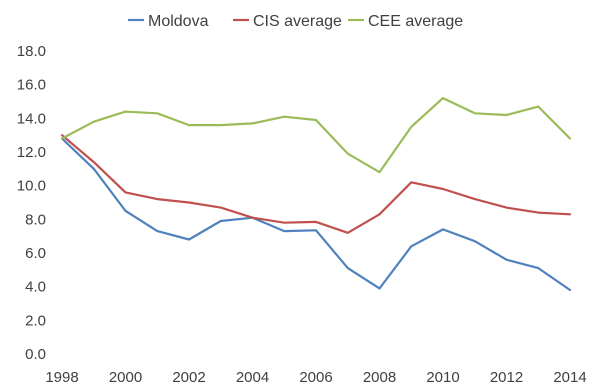  I want to click on x-tick-label: 2010, so click(442, 377).